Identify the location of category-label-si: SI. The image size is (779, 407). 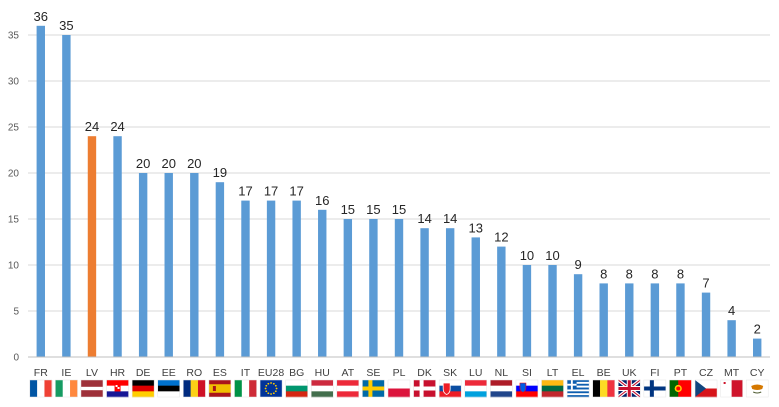
(527, 373).